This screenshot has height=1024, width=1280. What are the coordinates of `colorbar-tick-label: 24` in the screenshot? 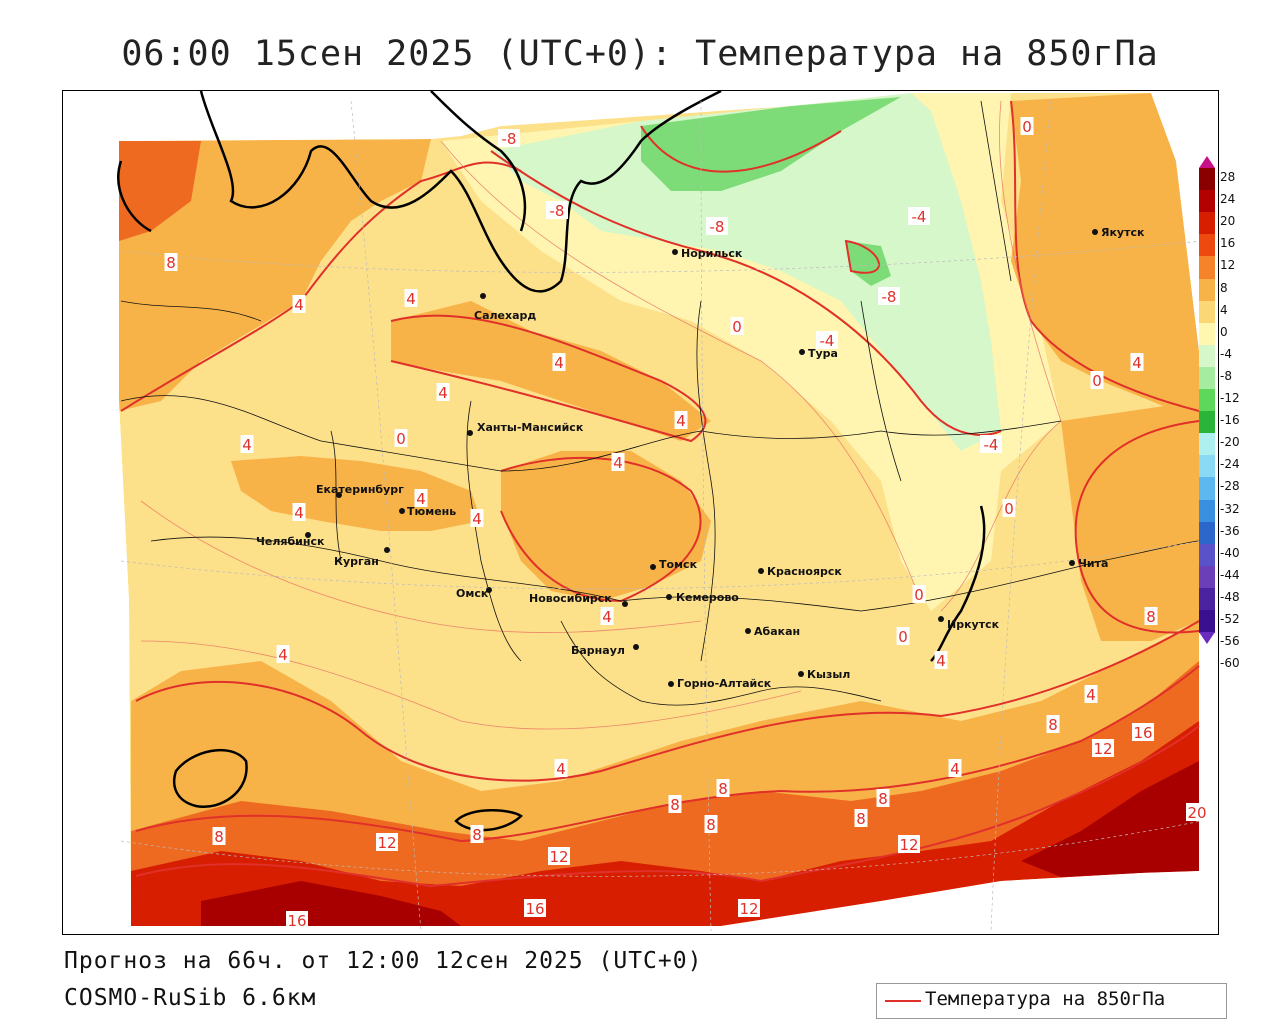 It's located at (1228, 199).